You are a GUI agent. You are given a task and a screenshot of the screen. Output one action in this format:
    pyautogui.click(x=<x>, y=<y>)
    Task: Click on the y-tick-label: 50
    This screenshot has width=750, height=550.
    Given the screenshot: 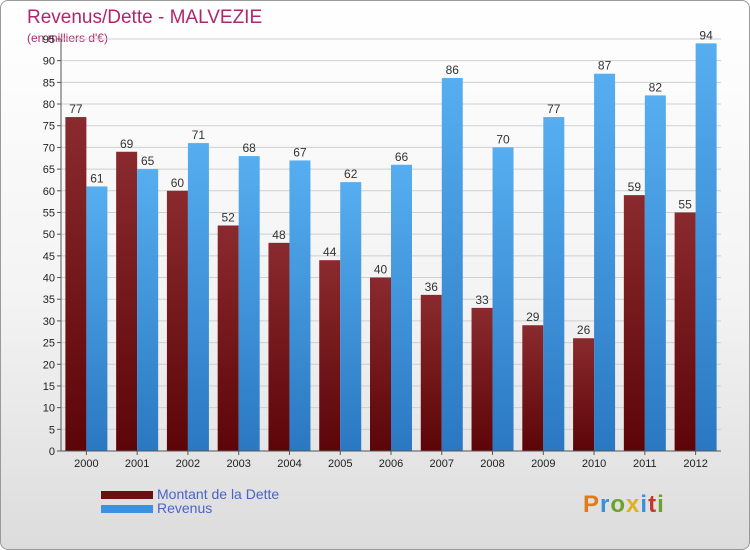 What is the action you would take?
    pyautogui.click(x=49, y=235)
    